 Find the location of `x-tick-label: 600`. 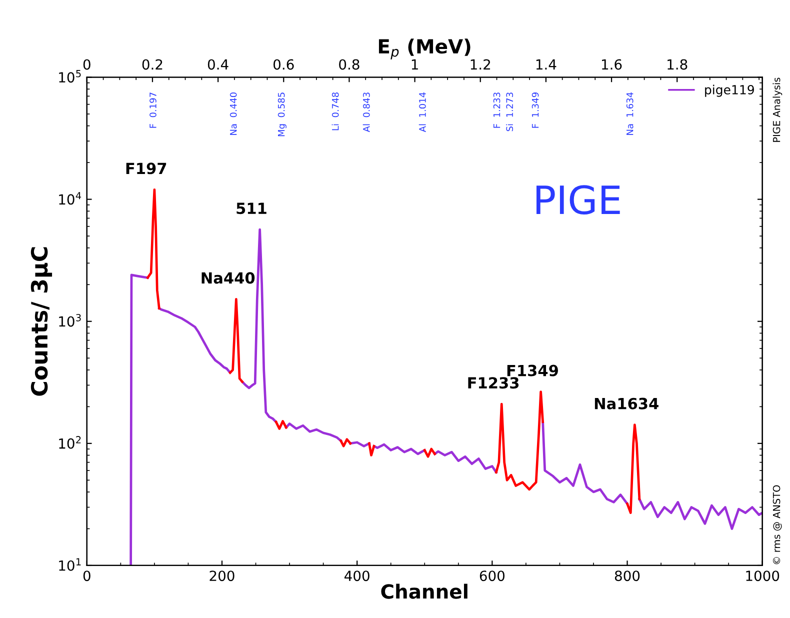

x-tick-label: 600 is located at coordinates (492, 576).